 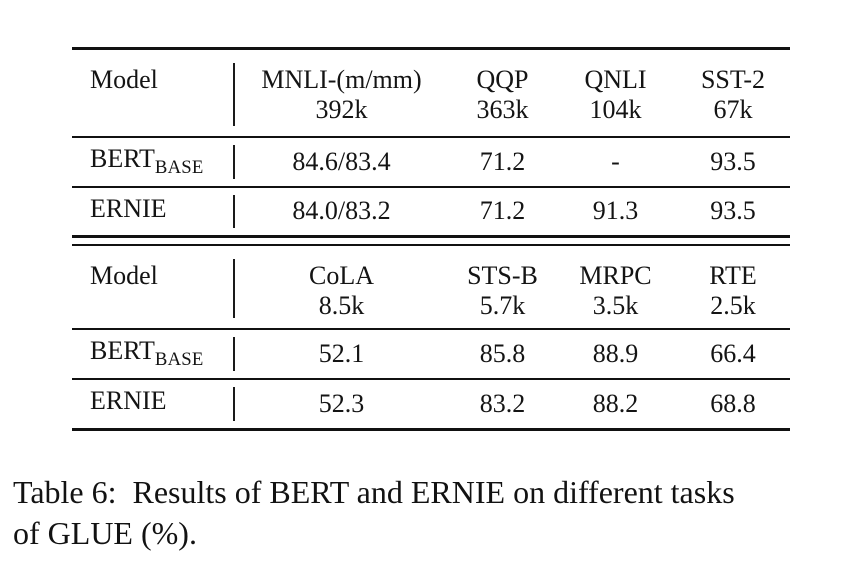 What do you see at coordinates (502, 403) in the screenshot?
I see `value-cell: 83.2` at bounding box center [502, 403].